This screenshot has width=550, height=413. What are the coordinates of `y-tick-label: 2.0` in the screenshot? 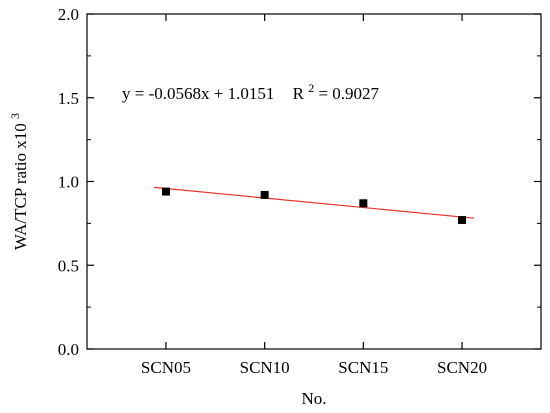 It's located at (68, 14).